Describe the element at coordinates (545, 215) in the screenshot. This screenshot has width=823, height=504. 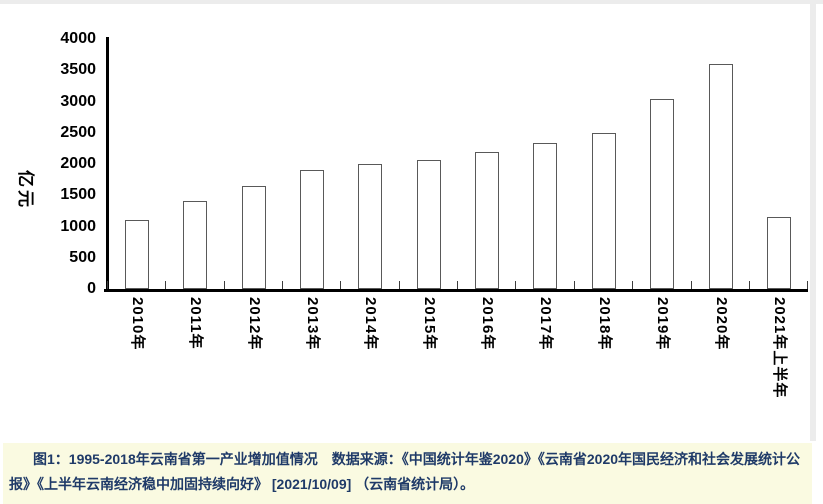
I see `bar-2017年` at that location.